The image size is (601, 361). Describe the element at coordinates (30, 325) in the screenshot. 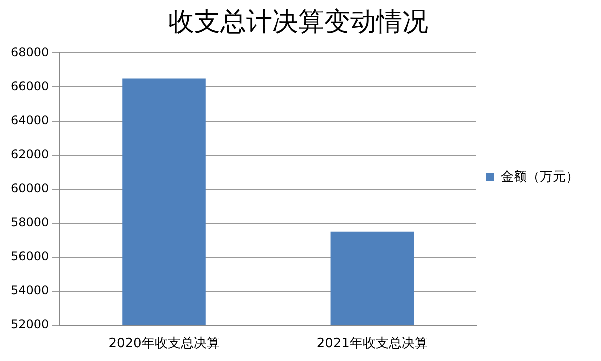

I see `y-tick-label: 52000` at that location.